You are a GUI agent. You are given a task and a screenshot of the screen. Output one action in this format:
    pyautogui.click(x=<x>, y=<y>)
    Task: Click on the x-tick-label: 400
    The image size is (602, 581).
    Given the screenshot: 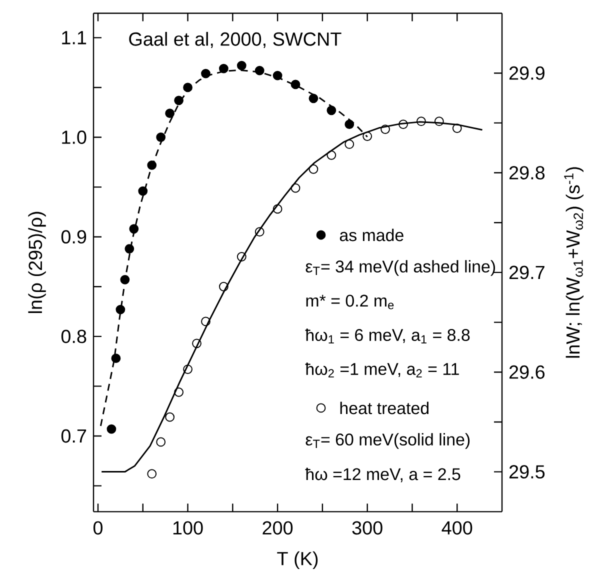 What is the action you would take?
    pyautogui.click(x=457, y=528)
    